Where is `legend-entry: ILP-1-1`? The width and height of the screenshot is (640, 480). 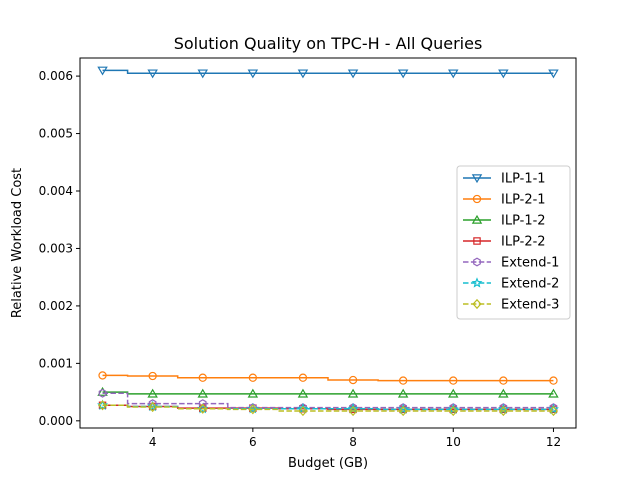
legend-entry: ILP-1-1 is located at coordinates (504, 179).